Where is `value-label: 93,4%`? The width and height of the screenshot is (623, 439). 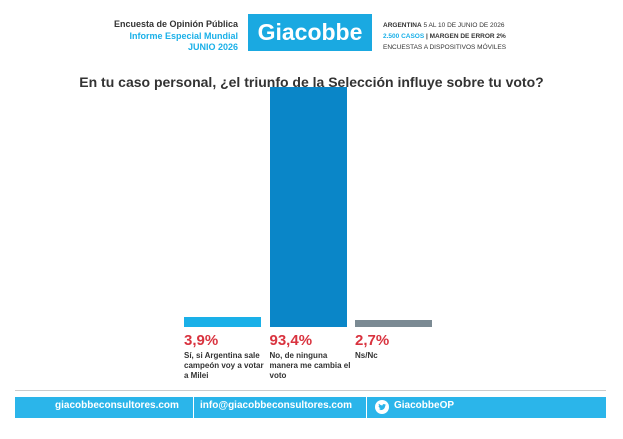 value-label: 93,4% is located at coordinates (291, 340).